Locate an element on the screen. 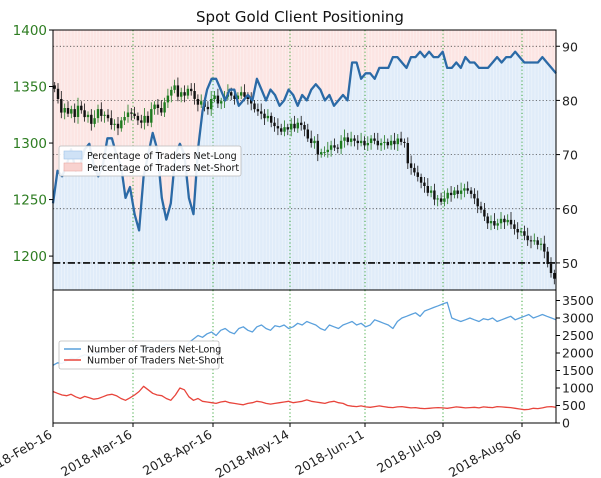  left-tick-label: 1400 is located at coordinates (30, 31).